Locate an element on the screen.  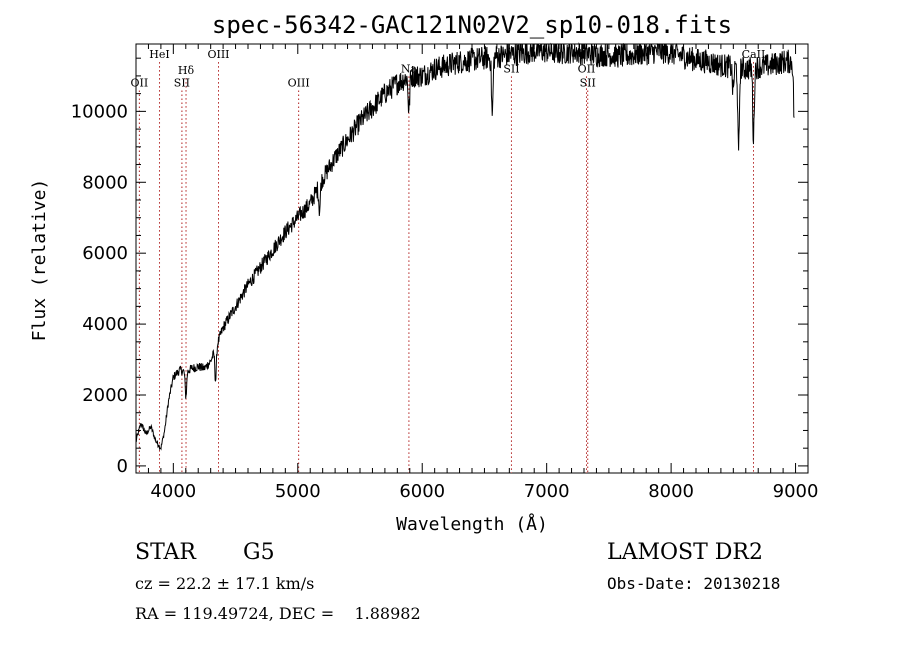
x-tick-label: 9000 is located at coordinates (796, 491).